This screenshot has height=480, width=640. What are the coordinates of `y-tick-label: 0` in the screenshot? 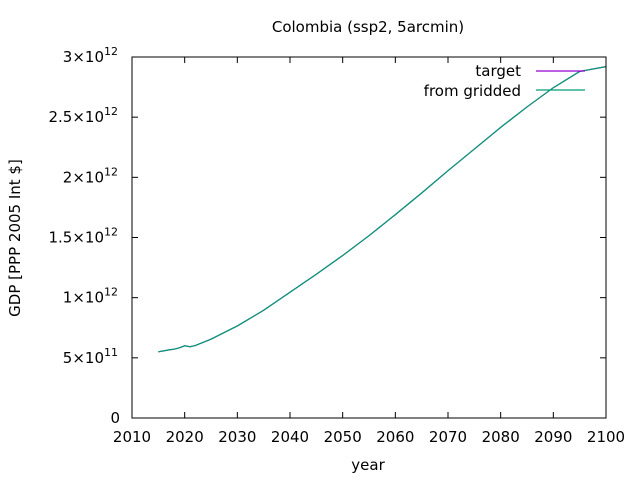 It's located at (115, 418).